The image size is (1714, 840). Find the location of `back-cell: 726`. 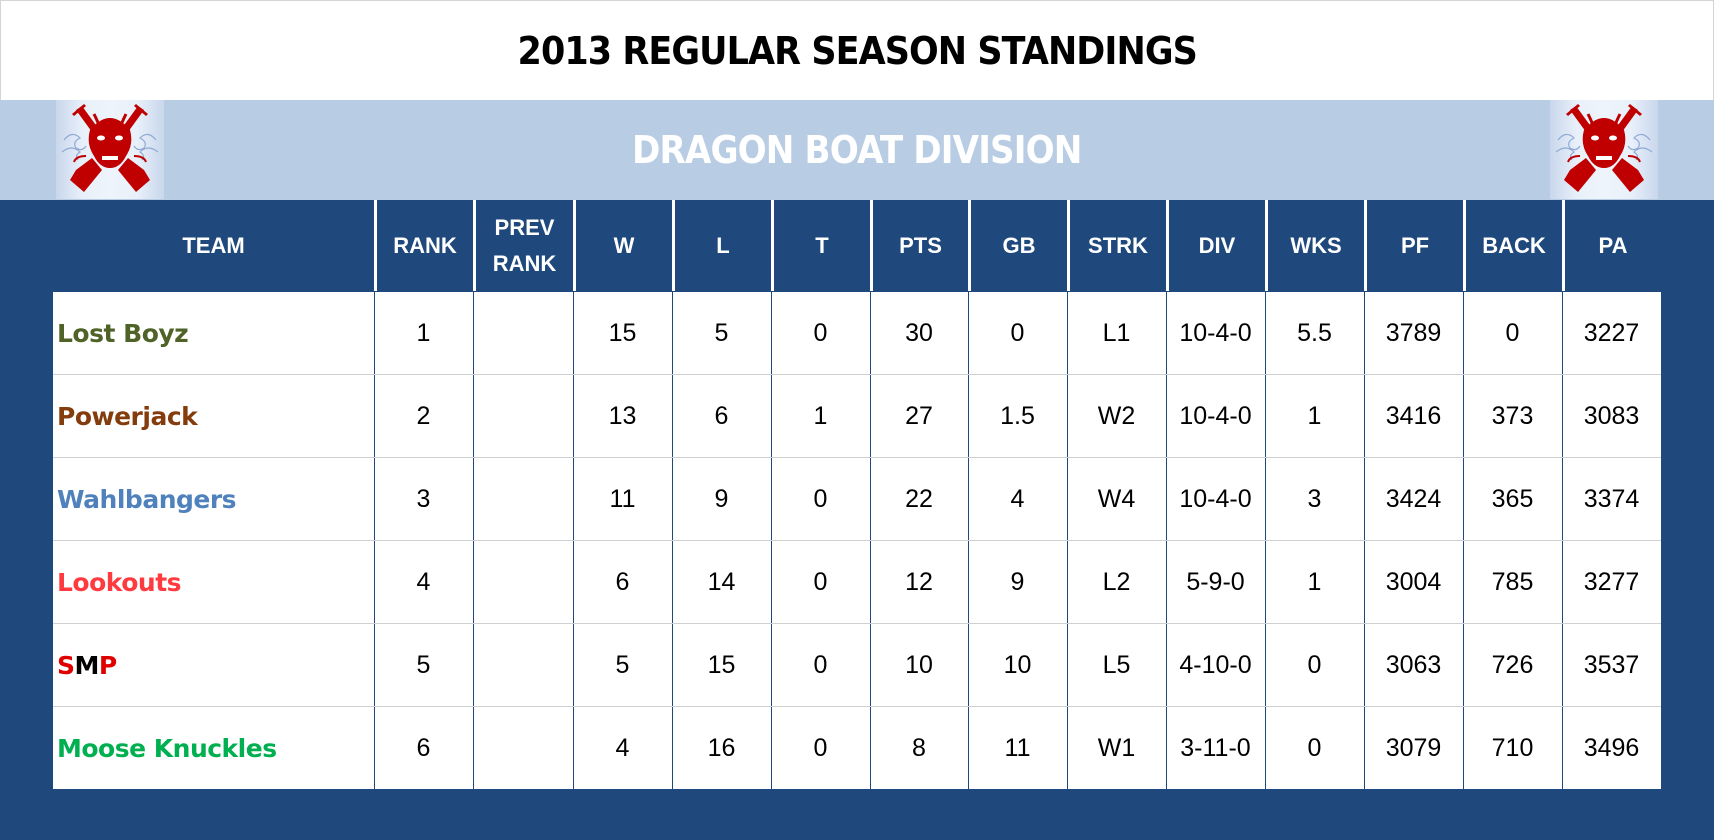

back-cell: 726 is located at coordinates (1512, 665).